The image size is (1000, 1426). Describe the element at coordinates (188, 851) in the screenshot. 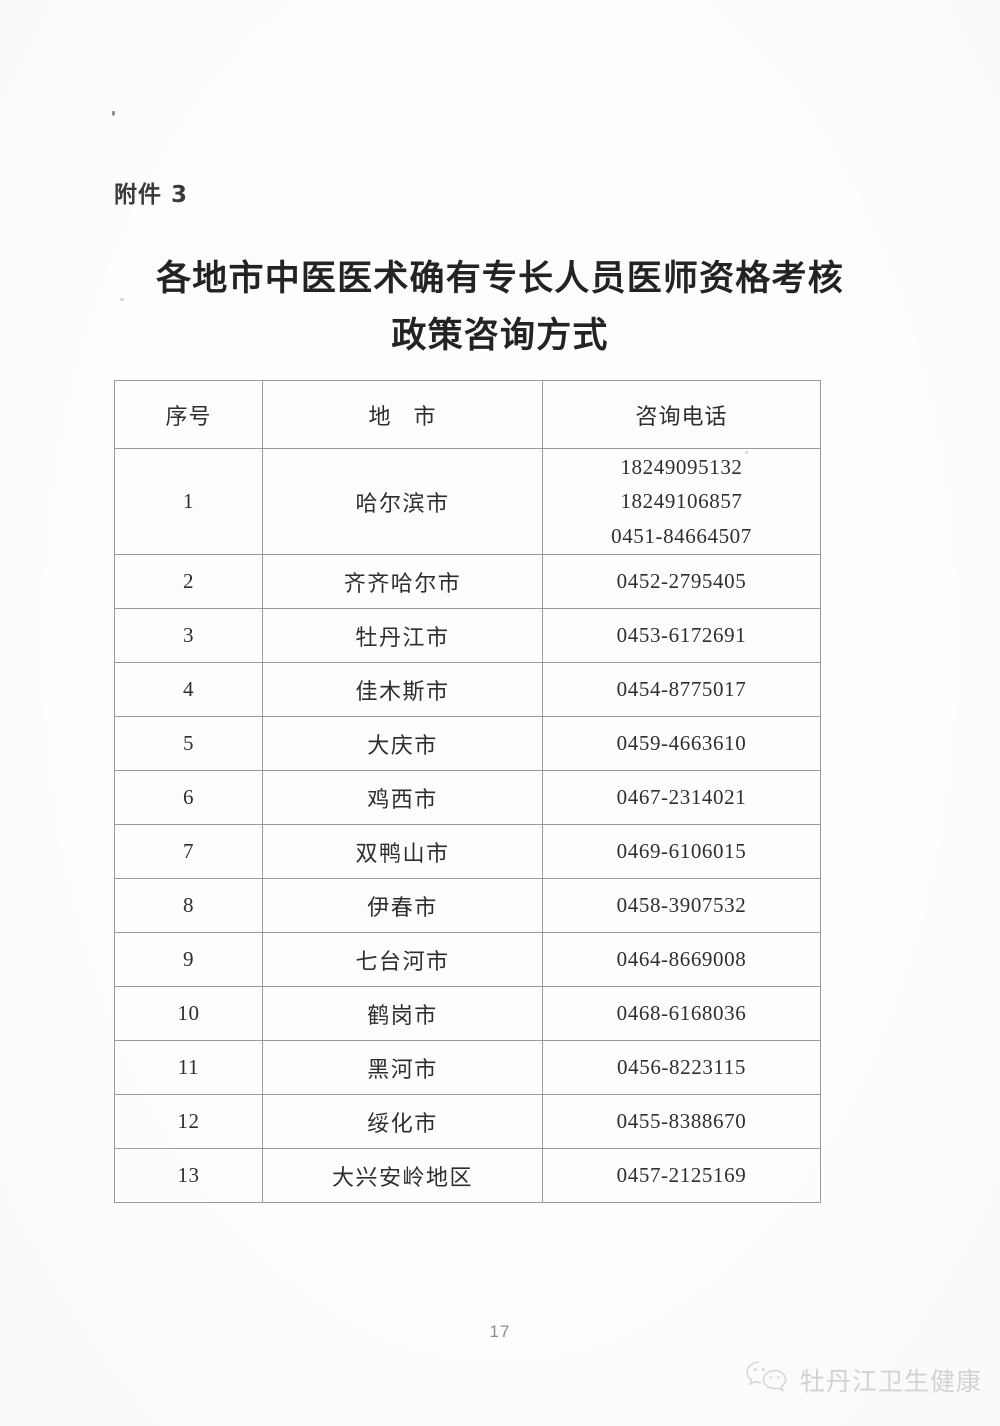

I see `cell-index: 7` at that location.